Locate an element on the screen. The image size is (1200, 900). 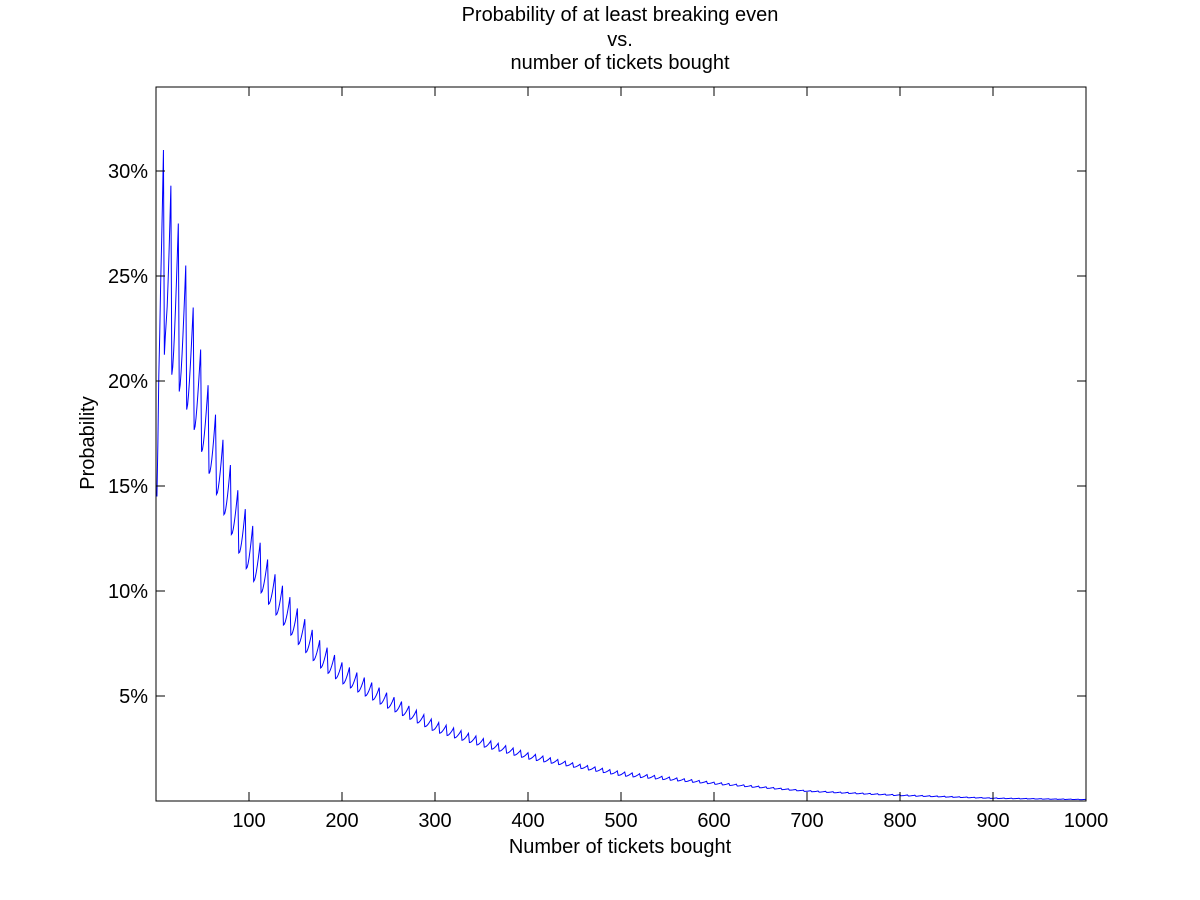
x-tick-label: 900 is located at coordinates (992, 821).